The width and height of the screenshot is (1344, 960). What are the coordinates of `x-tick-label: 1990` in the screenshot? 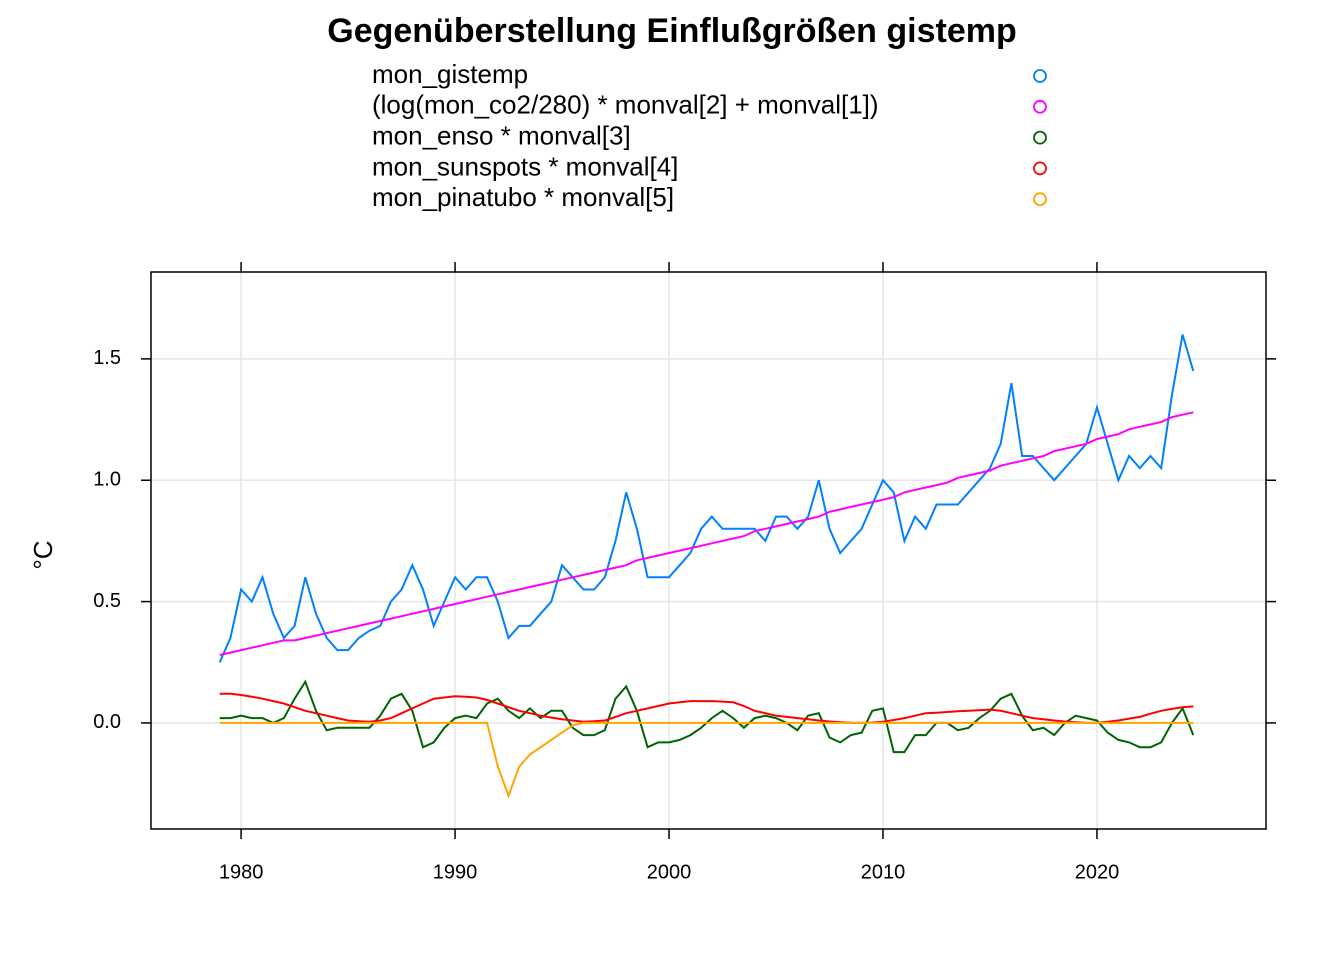 It's located at (455, 872).